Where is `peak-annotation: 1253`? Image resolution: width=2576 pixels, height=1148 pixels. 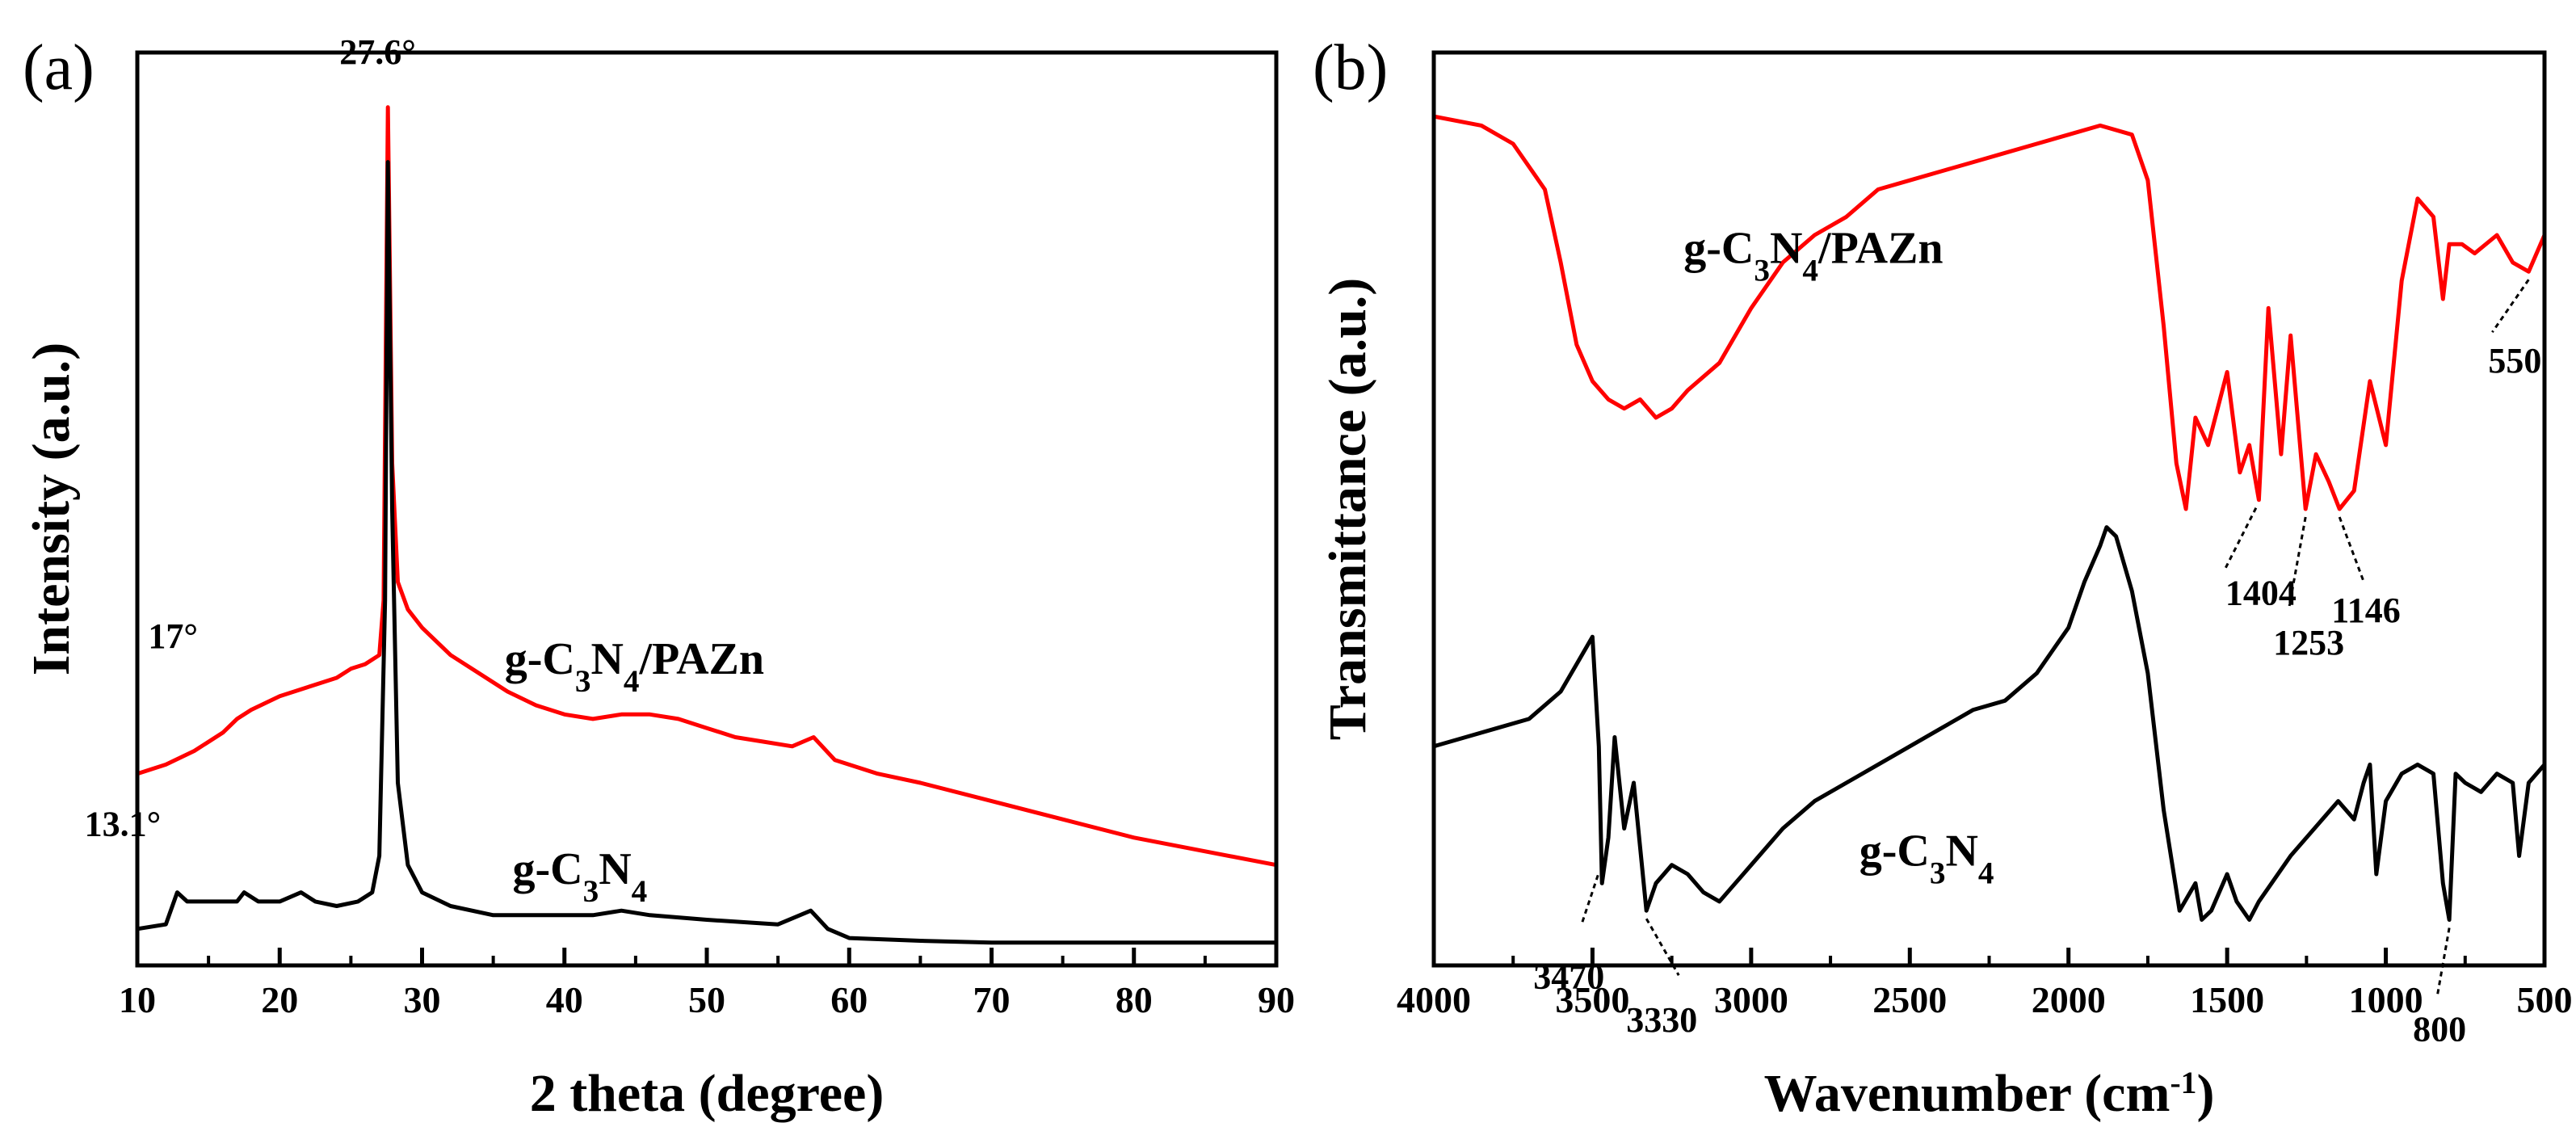 peak-annotation: 1253 is located at coordinates (2309, 642).